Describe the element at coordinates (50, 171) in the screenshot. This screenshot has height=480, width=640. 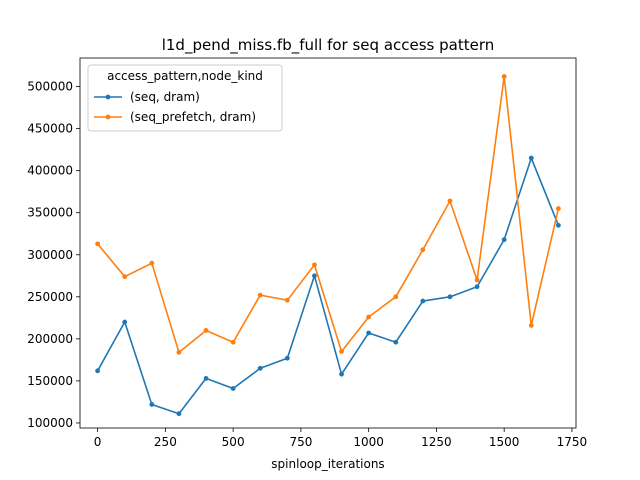
I see `y-tick-label: 400000` at that location.